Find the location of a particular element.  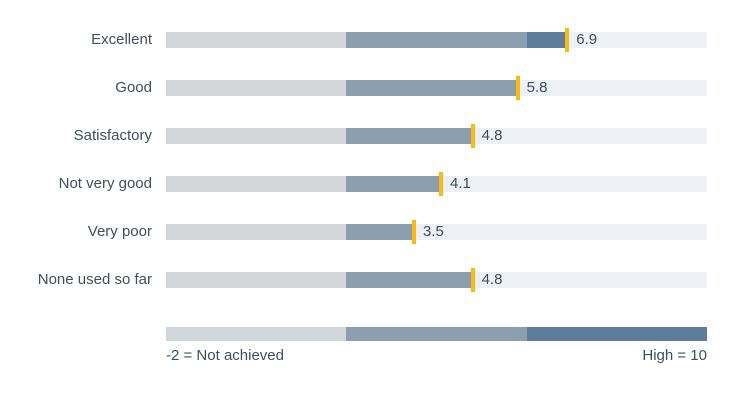

category-label: None used so far is located at coordinates (94, 279).